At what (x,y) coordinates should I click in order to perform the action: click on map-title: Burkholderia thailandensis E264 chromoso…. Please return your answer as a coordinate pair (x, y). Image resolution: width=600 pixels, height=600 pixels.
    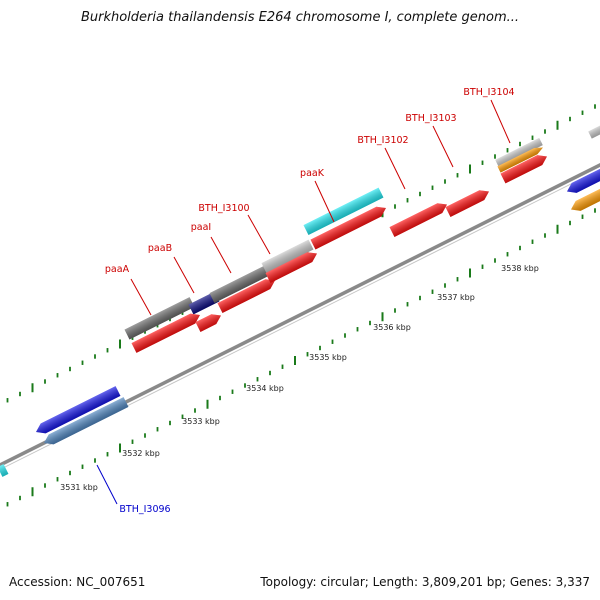
    Looking at the image, I should click on (300, 17).